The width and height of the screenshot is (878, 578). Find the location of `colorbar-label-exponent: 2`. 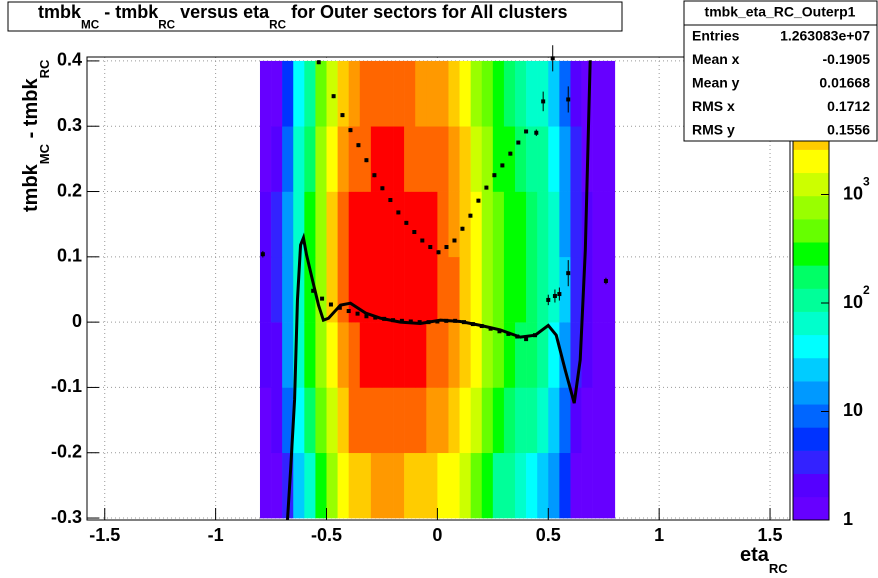

colorbar-label-exponent: 2 is located at coordinates (866, 290).